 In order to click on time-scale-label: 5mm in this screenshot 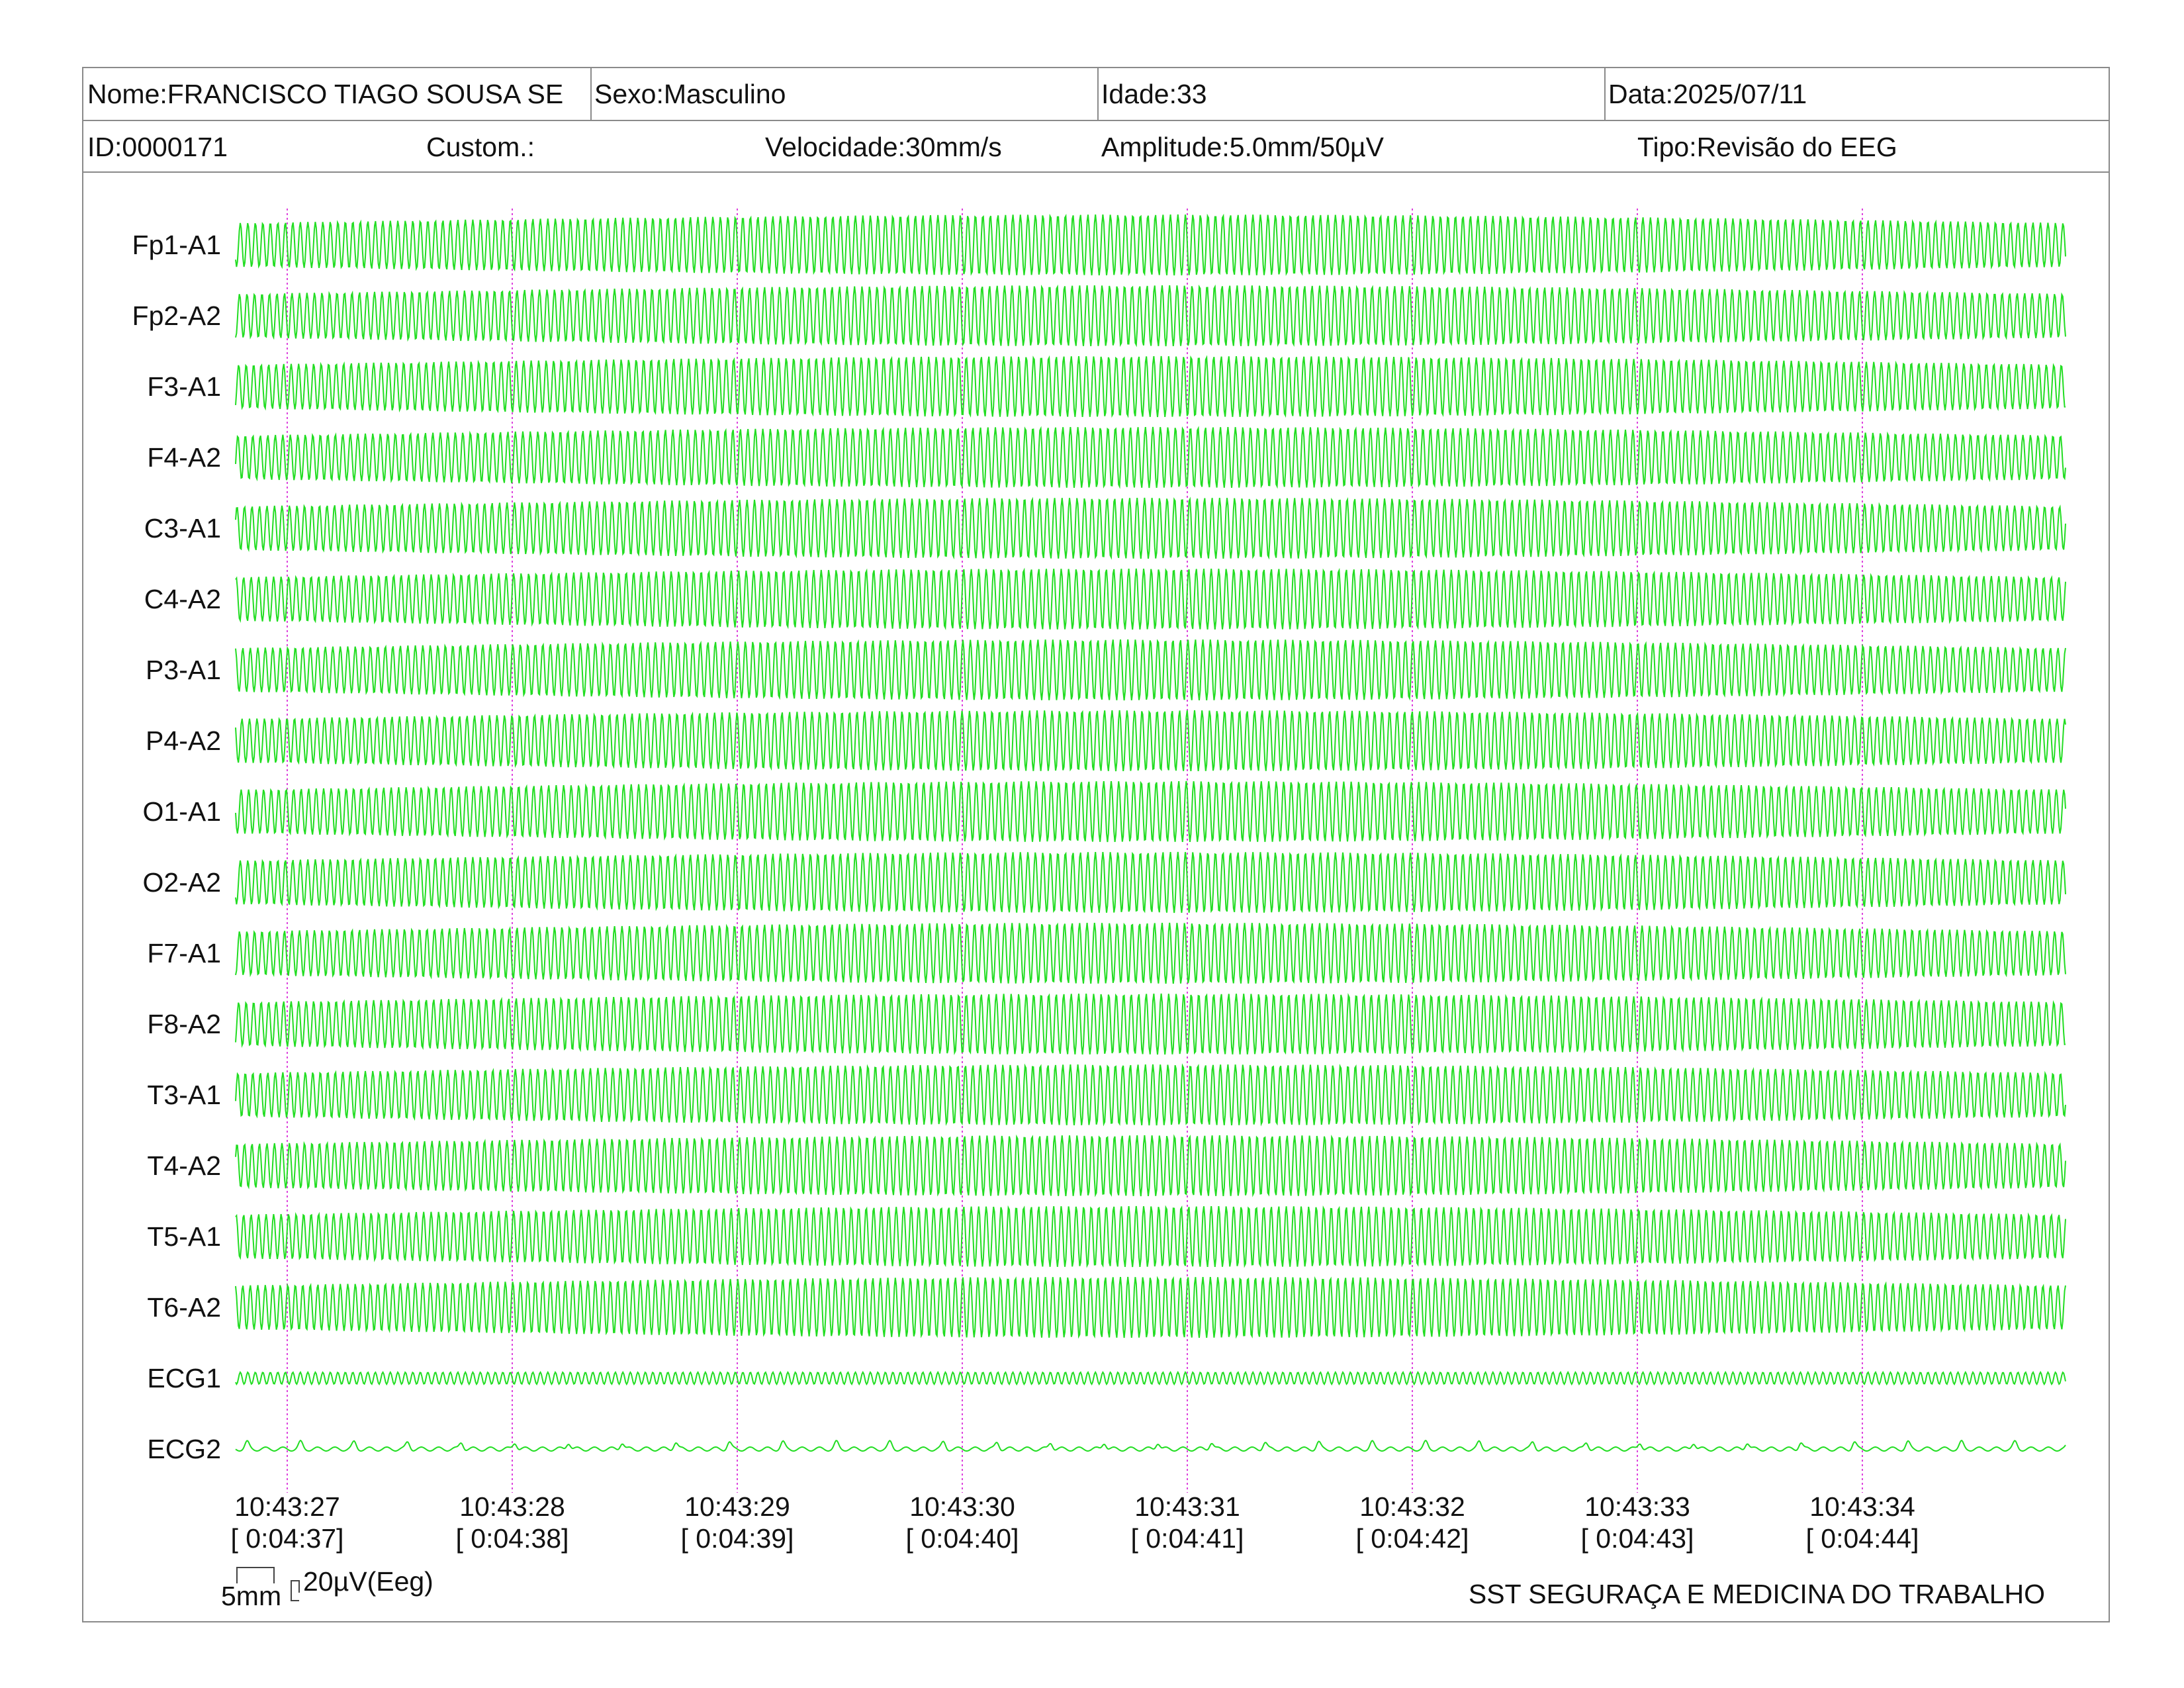, I will do `click(251, 1596)`.